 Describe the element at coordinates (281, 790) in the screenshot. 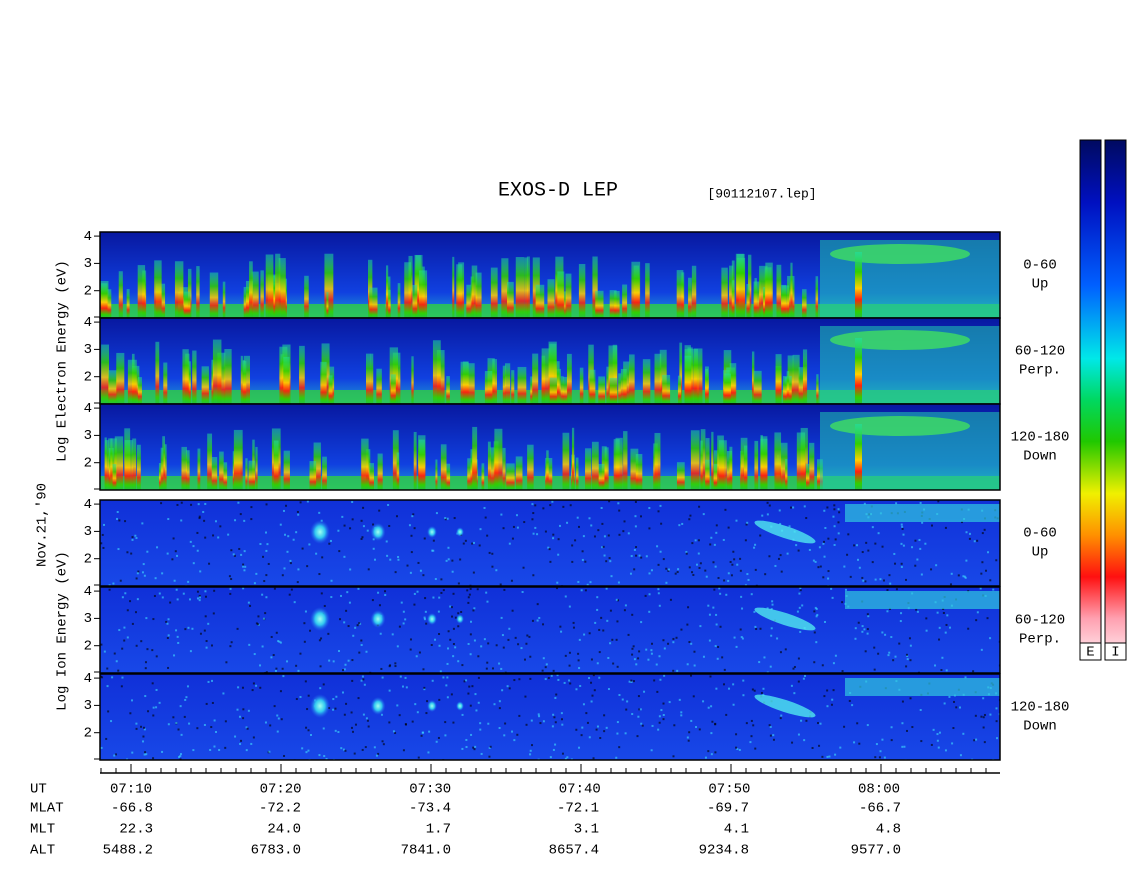

I see `ephemeris-value: 07:20` at that location.